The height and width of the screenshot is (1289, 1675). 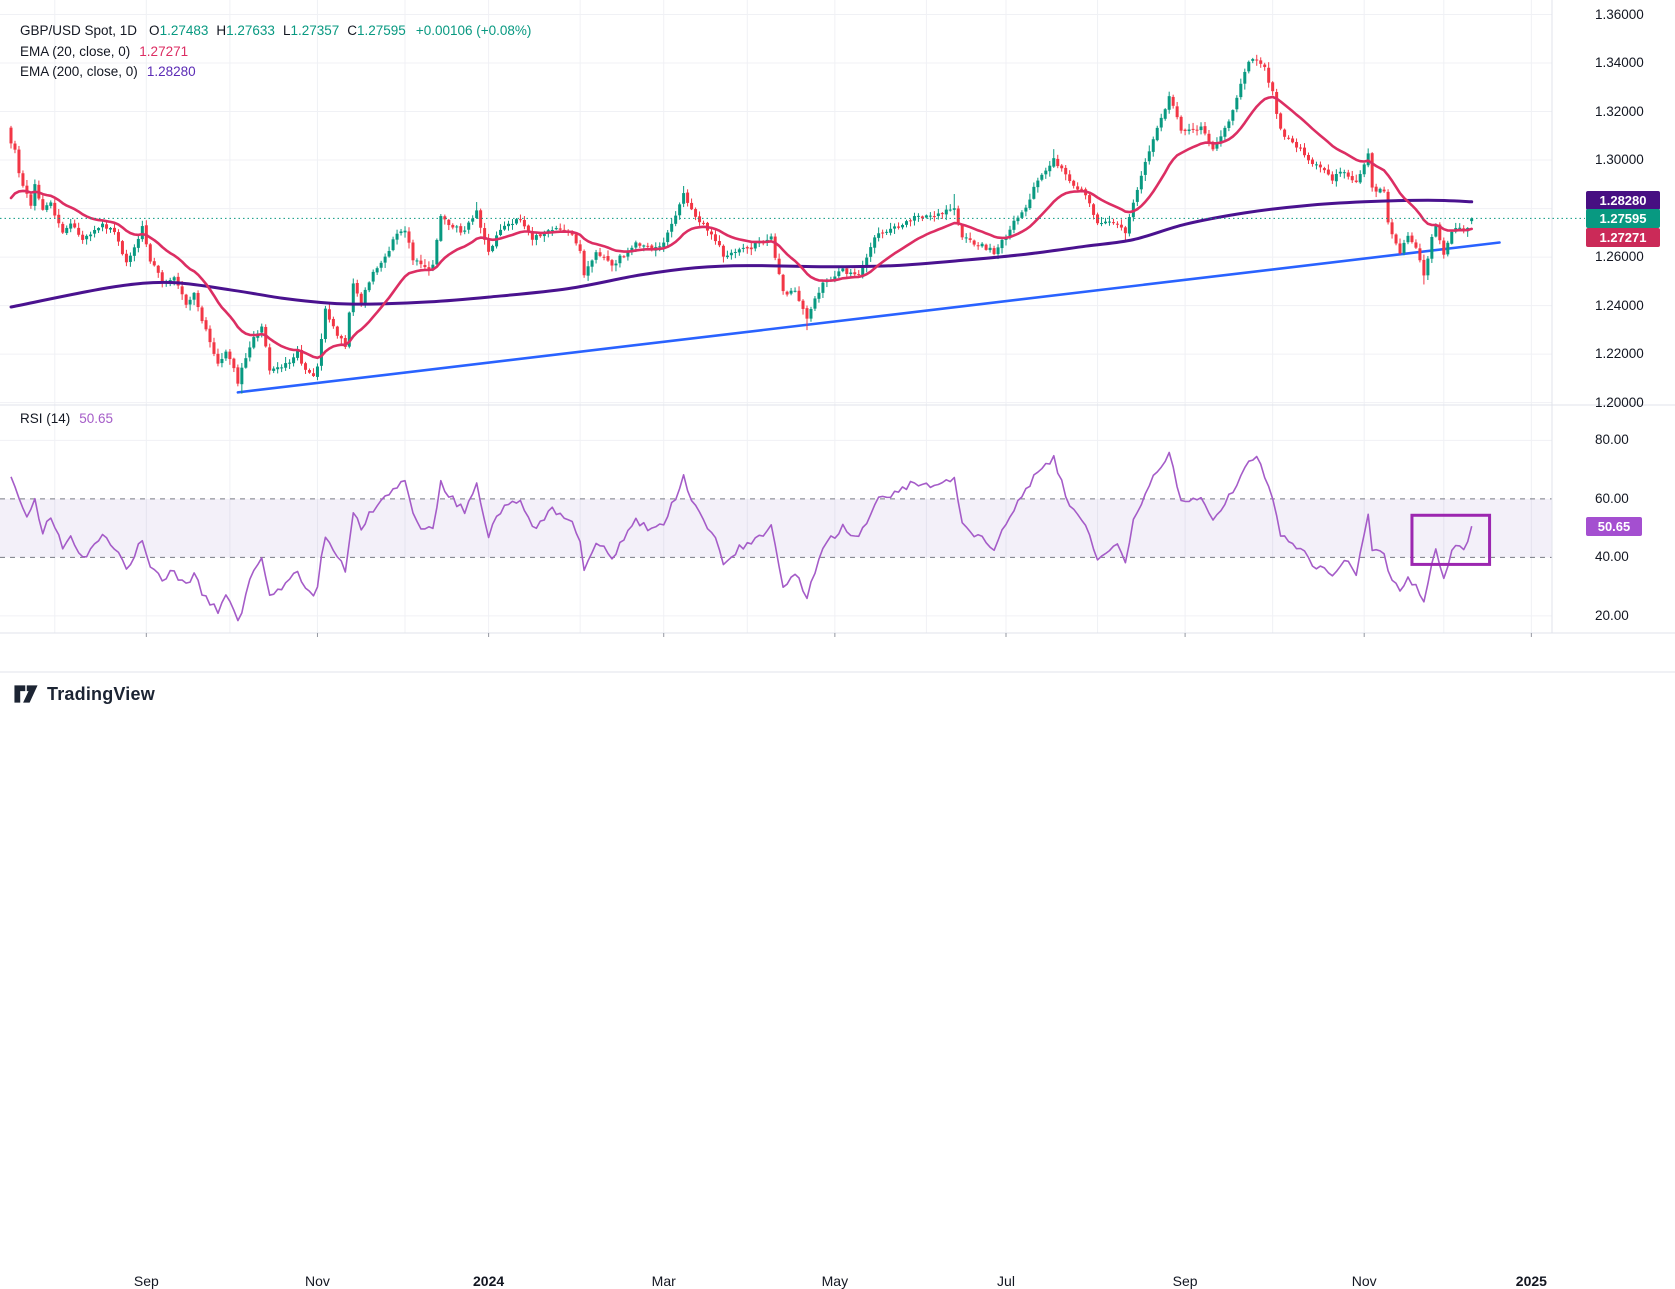 I want to click on ohlc-item: L1.27357, so click(x=311, y=30).